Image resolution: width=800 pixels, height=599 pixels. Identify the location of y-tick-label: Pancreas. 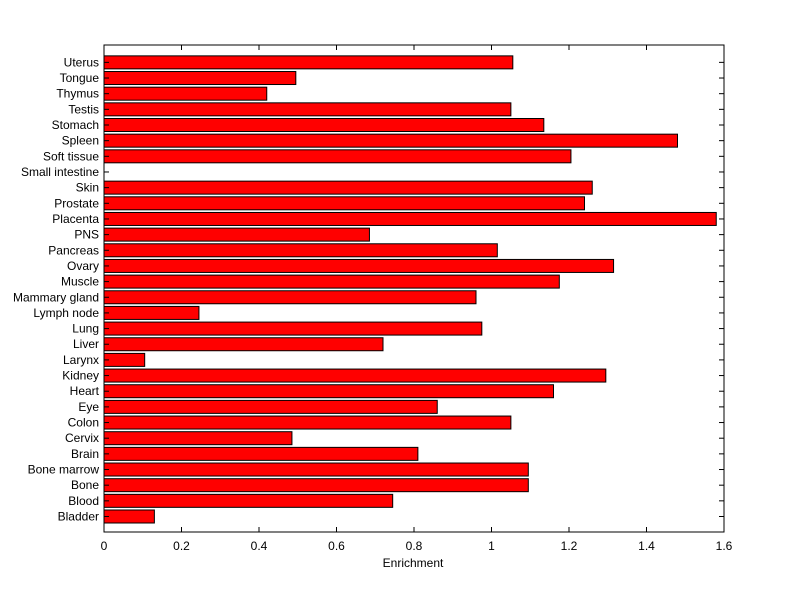
(73, 250).